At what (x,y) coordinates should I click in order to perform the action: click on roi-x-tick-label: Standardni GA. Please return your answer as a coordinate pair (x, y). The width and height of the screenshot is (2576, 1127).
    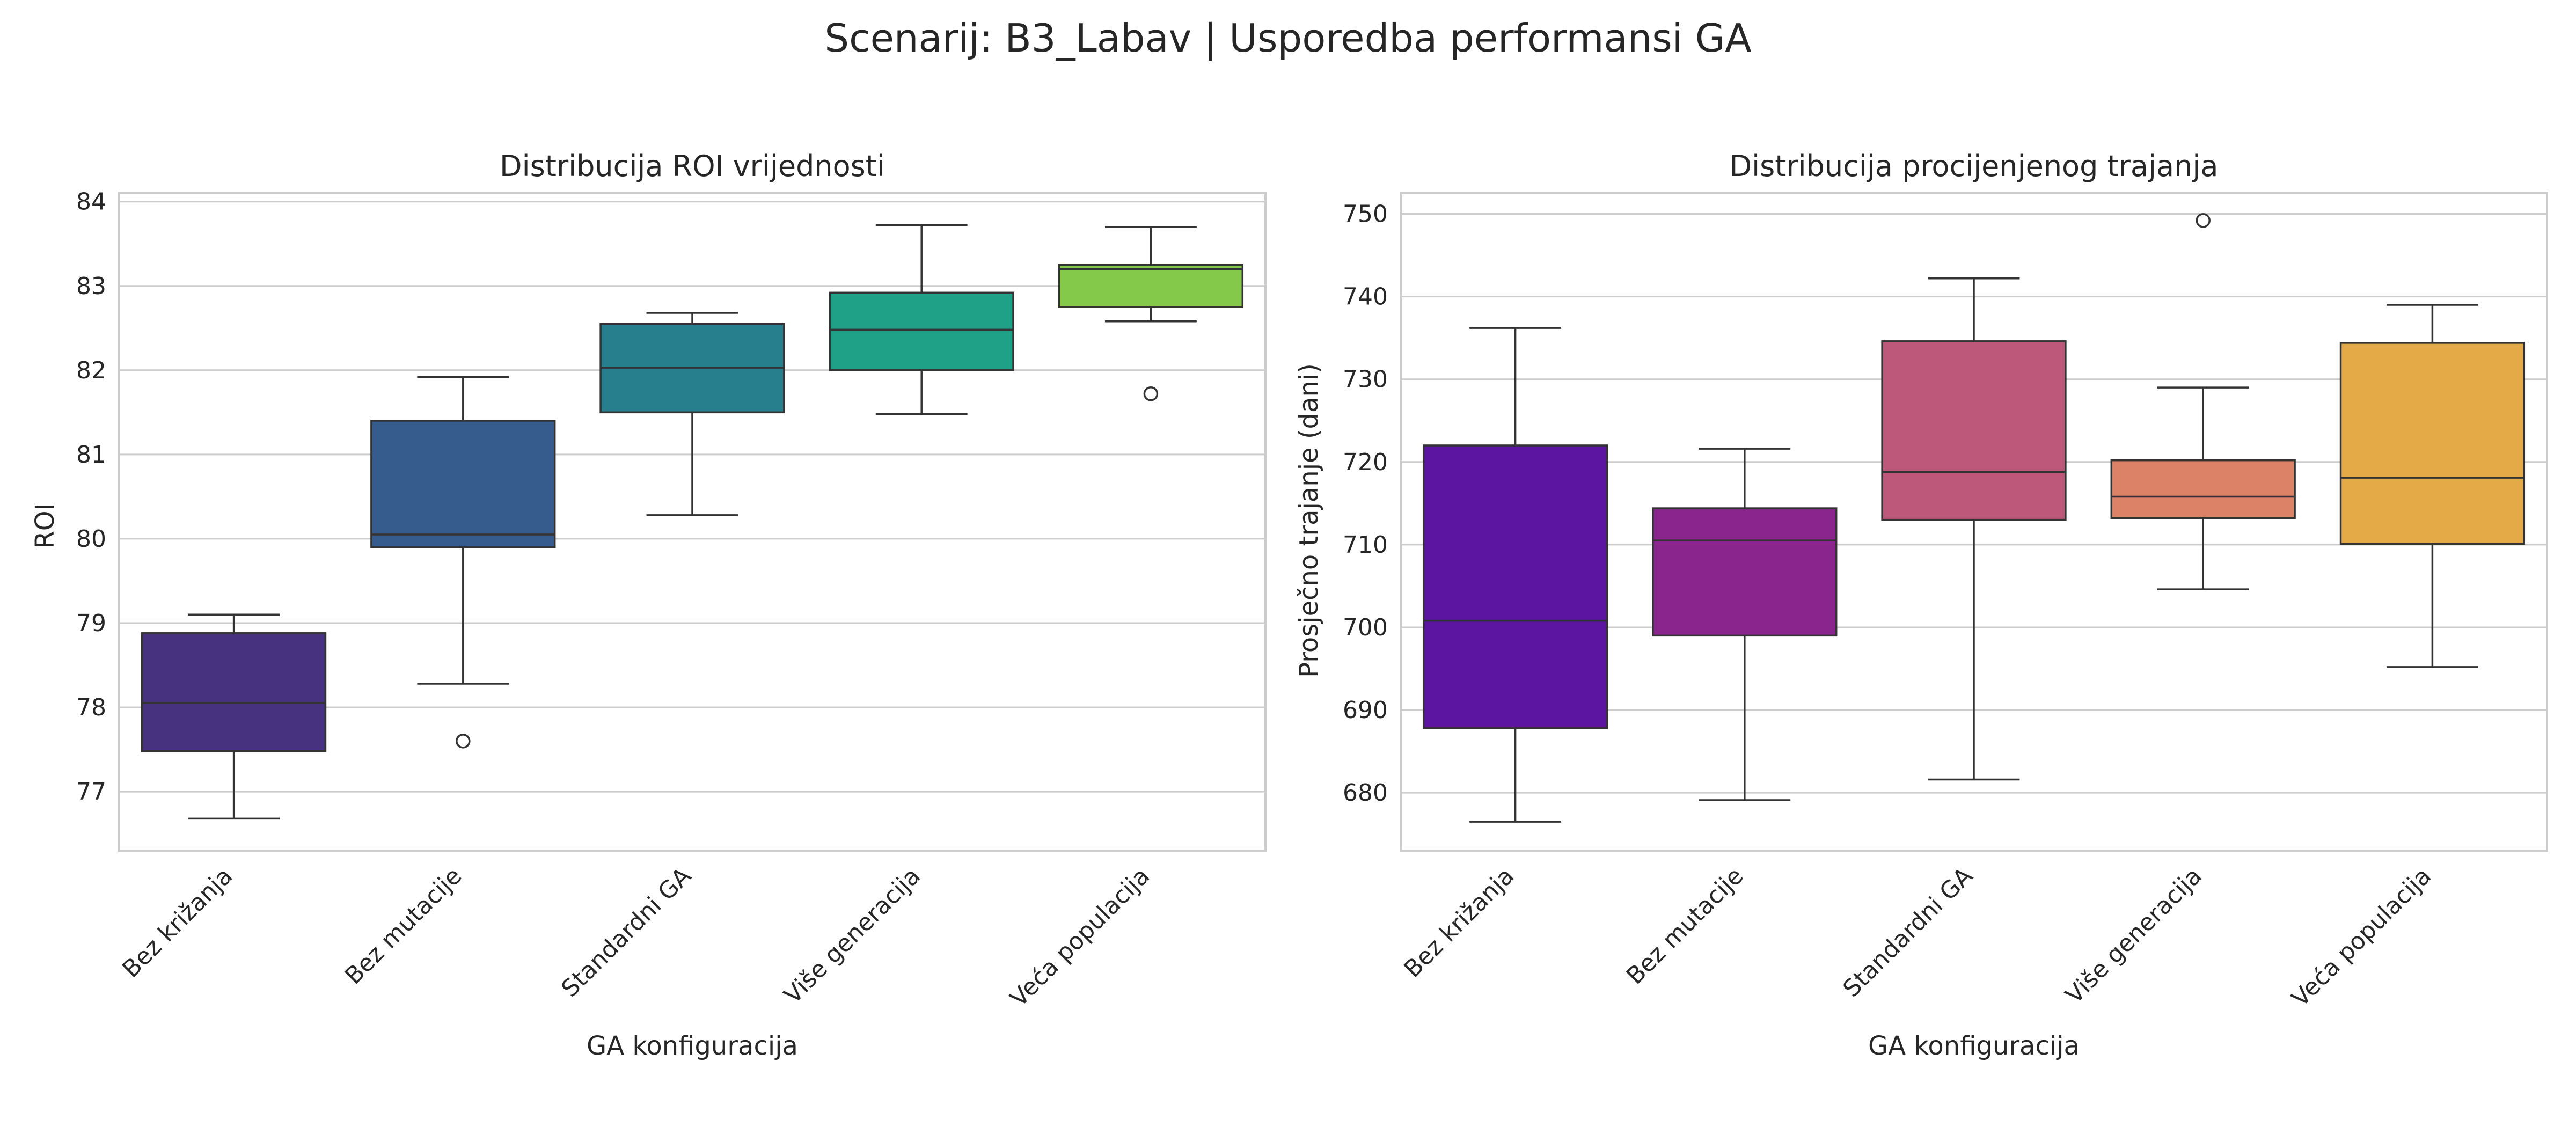
    Looking at the image, I should click on (627, 932).